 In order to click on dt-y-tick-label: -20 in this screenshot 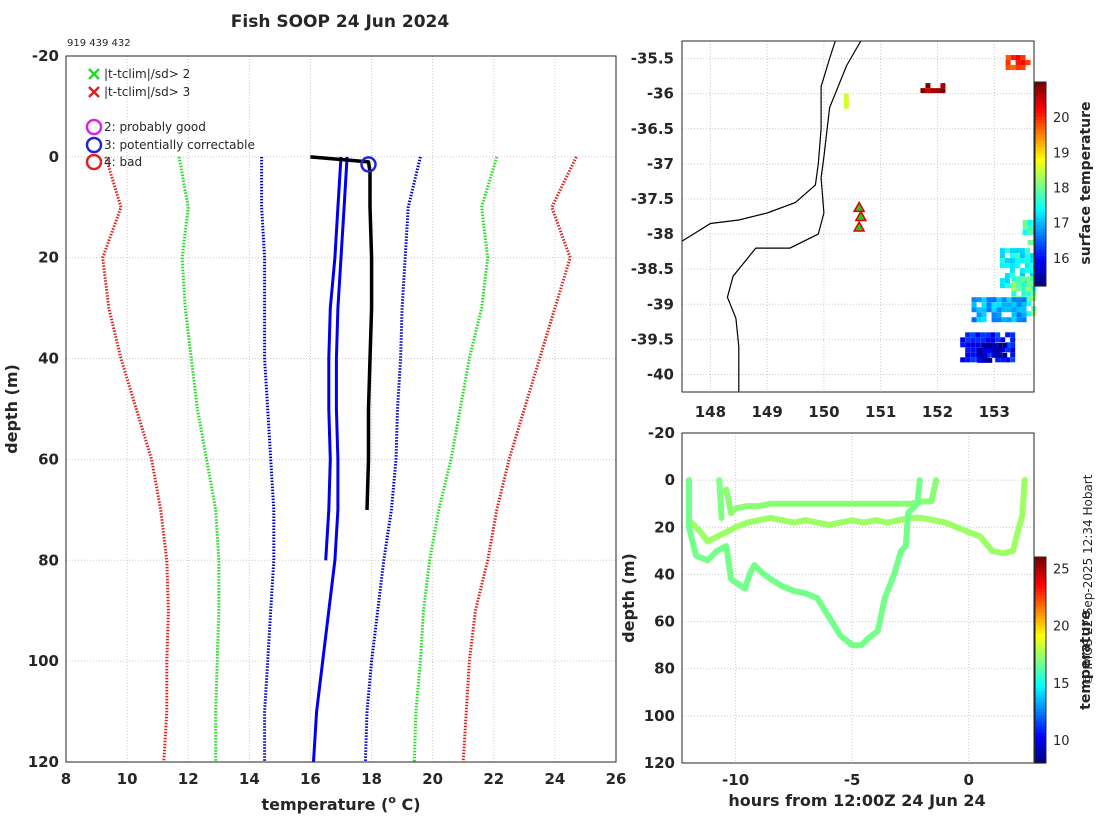, I will do `click(661, 433)`.